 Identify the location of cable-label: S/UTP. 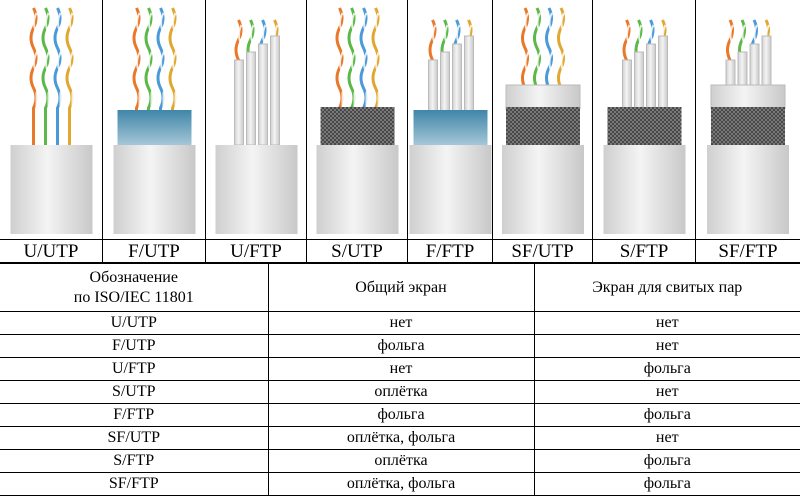
(357, 251).